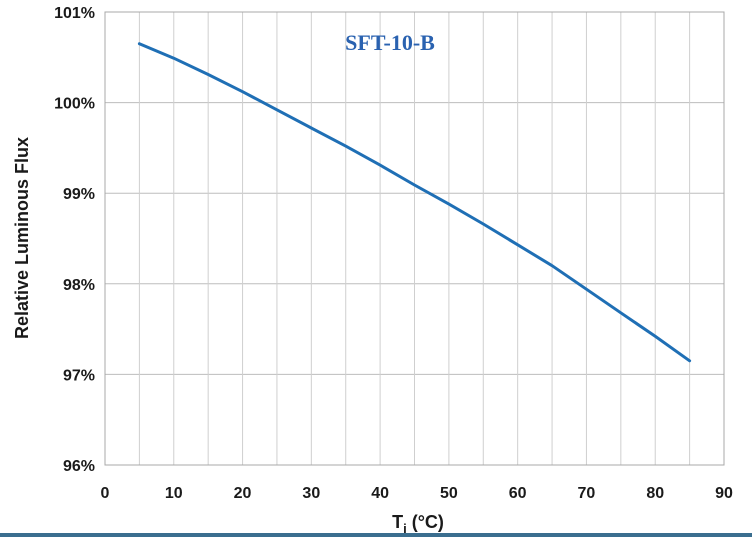 Image resolution: width=752 pixels, height=537 pixels. Describe the element at coordinates (390, 42) in the screenshot. I see `chart-title: SFT-10-B` at that location.